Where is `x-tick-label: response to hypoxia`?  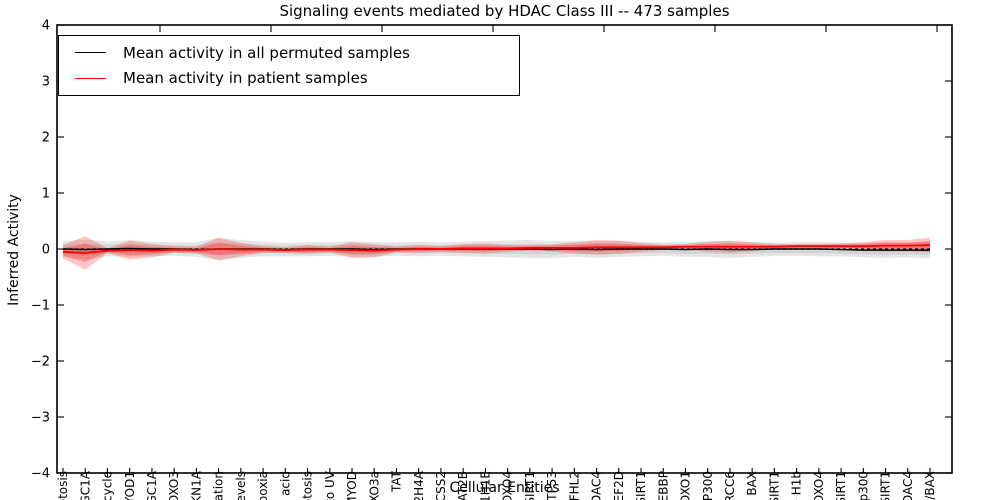
x-tick-label: response to hypoxia is located at coordinates (263, 485).